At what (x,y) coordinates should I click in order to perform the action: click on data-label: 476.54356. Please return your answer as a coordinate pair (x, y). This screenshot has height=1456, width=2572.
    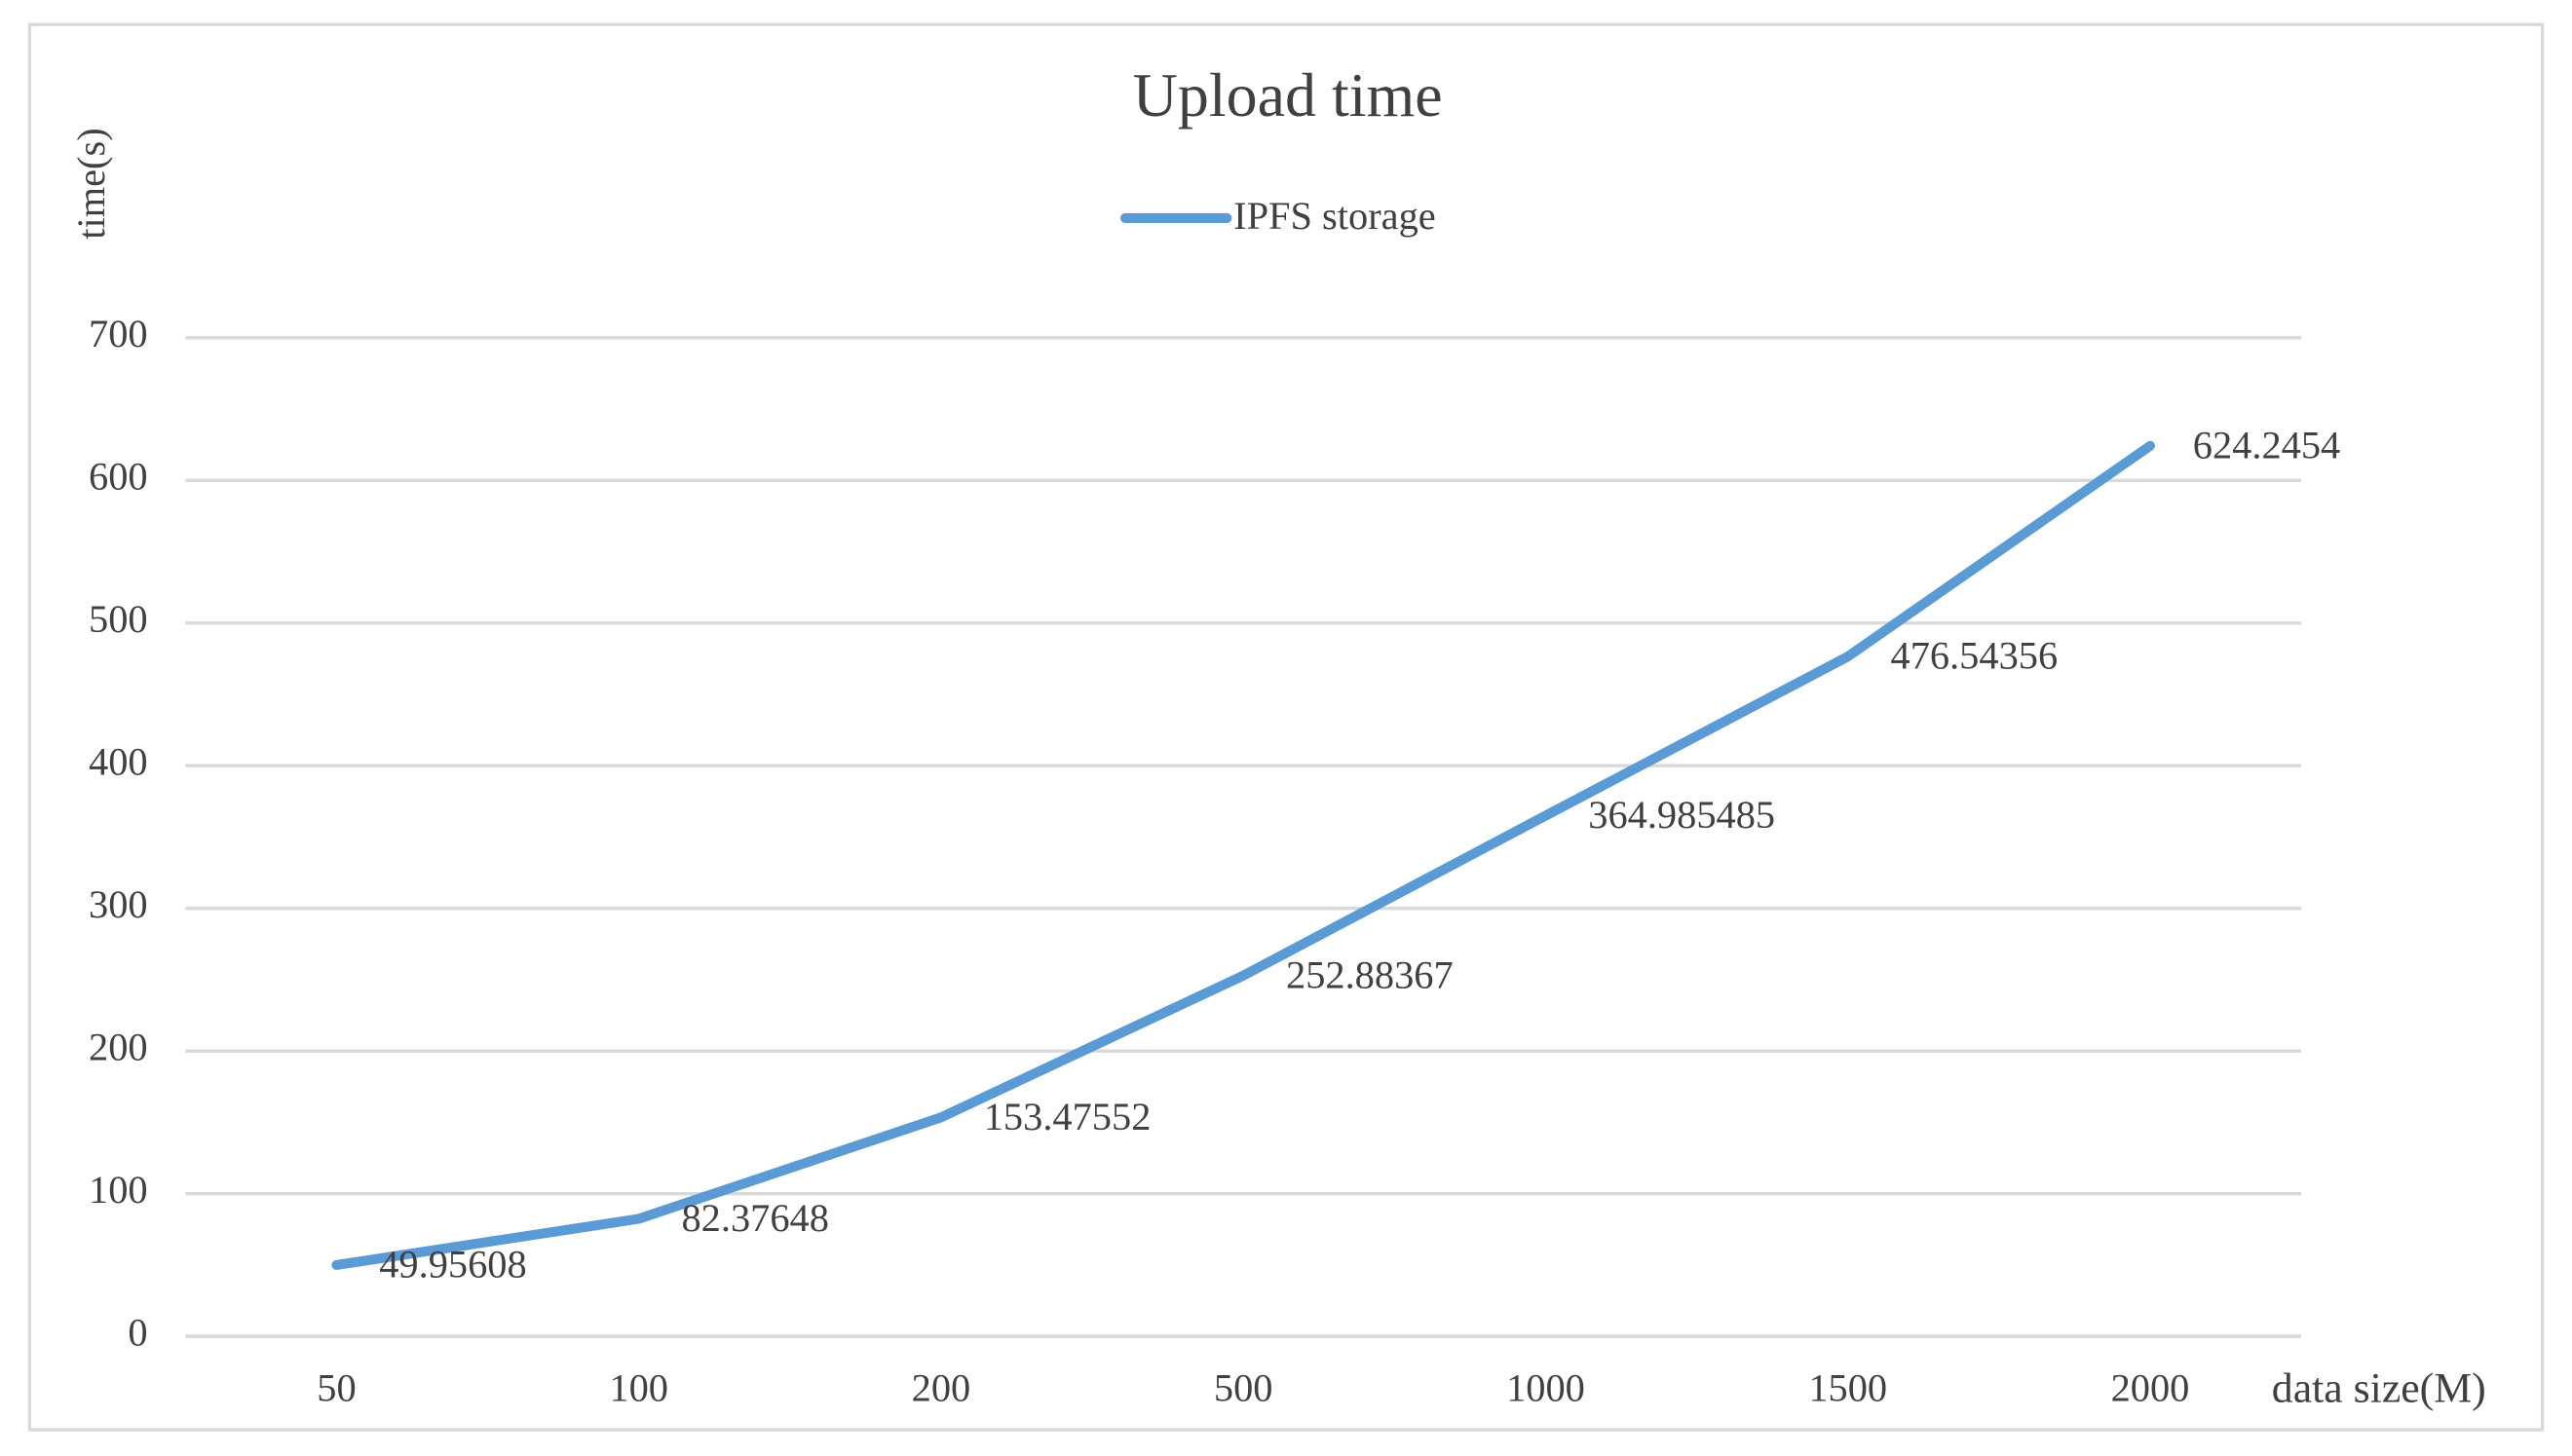
    Looking at the image, I should click on (1975, 656).